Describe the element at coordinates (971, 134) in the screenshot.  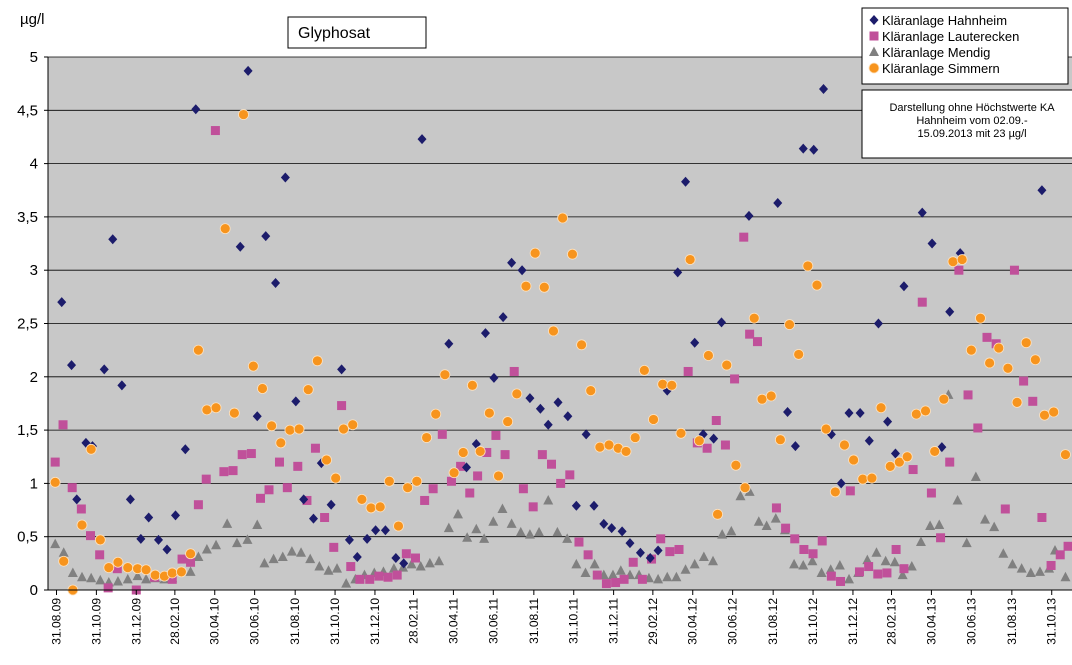
I see `annotation-text: 15.09.2013 mit 23 µg/l` at that location.